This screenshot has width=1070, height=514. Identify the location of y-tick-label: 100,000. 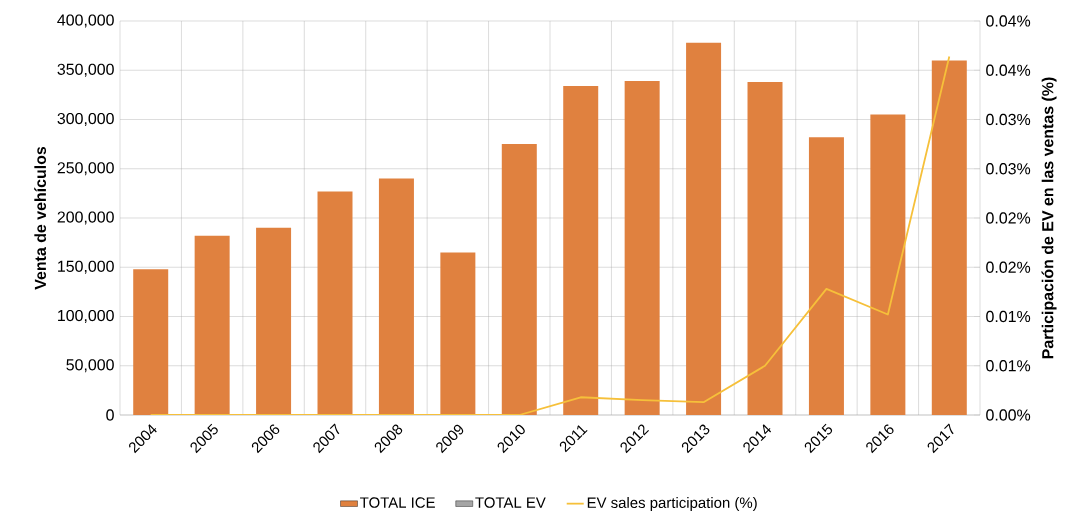
(86, 316).